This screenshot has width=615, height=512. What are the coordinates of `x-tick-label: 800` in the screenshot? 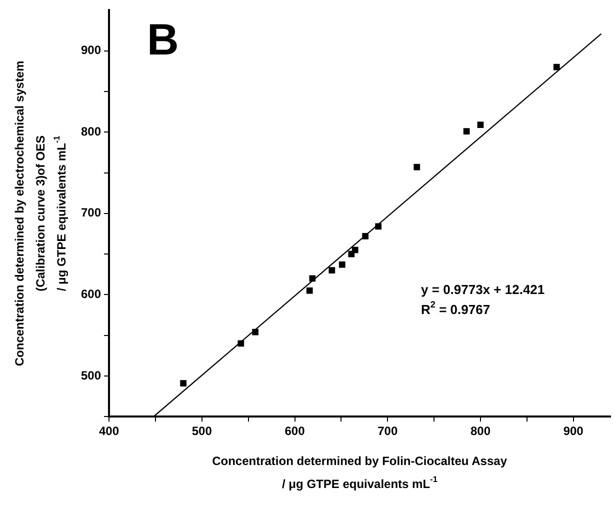 It's located at (480, 431).